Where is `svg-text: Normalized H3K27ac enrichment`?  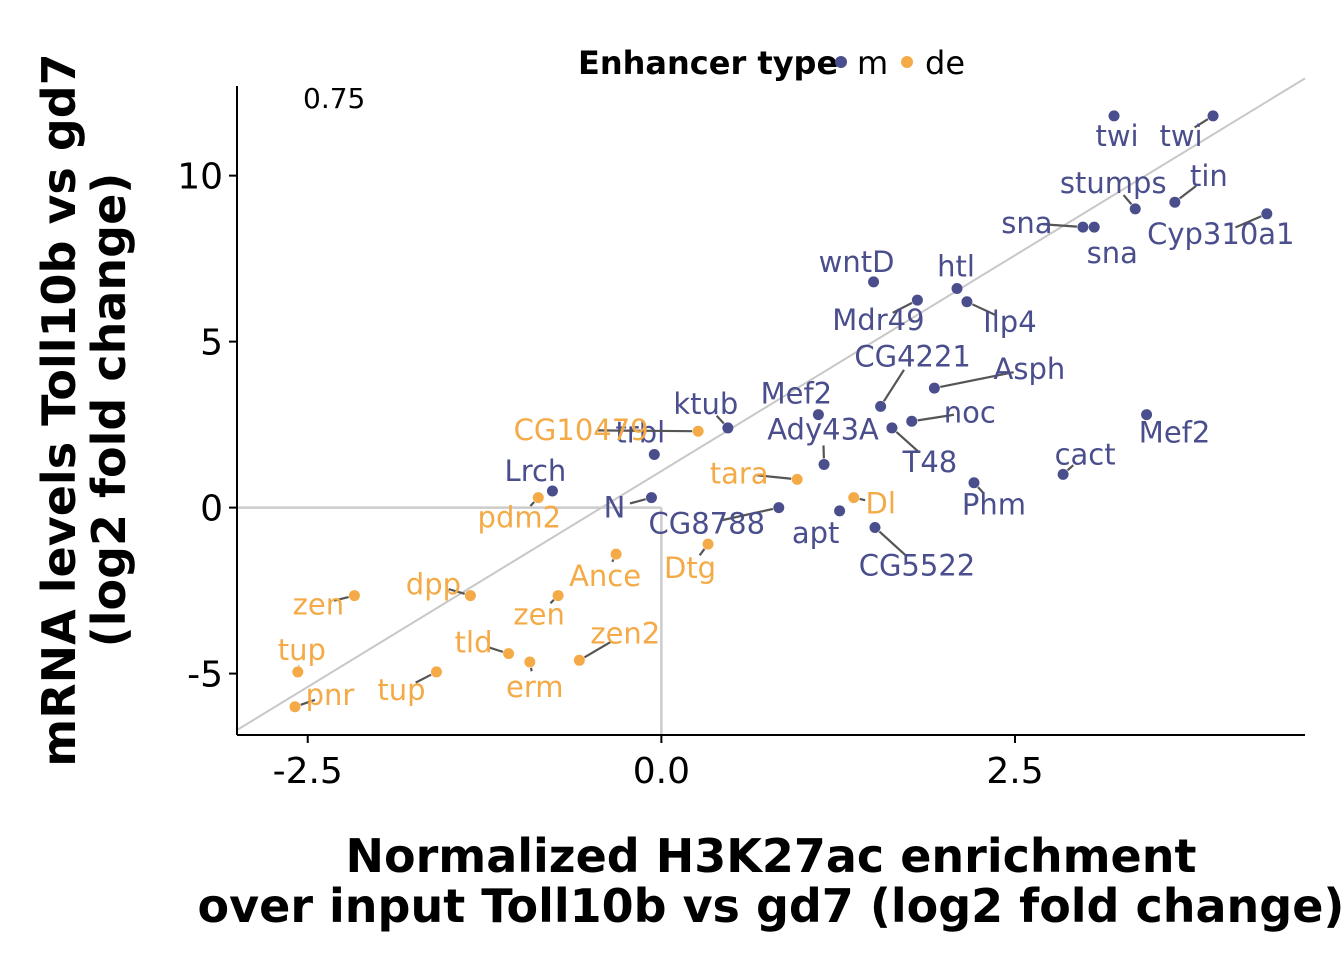 svg-text: Normalized H3K27ac enrichment is located at coordinates (771, 856).